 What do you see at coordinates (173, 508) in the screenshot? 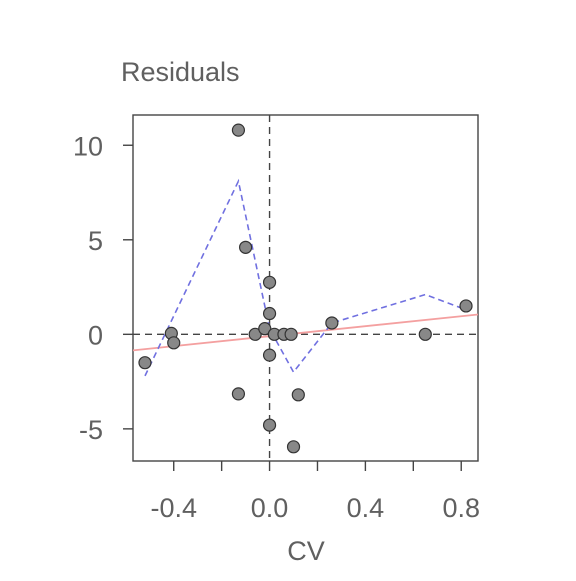
I see `x-tick-label-0: -0.4` at bounding box center [173, 508].